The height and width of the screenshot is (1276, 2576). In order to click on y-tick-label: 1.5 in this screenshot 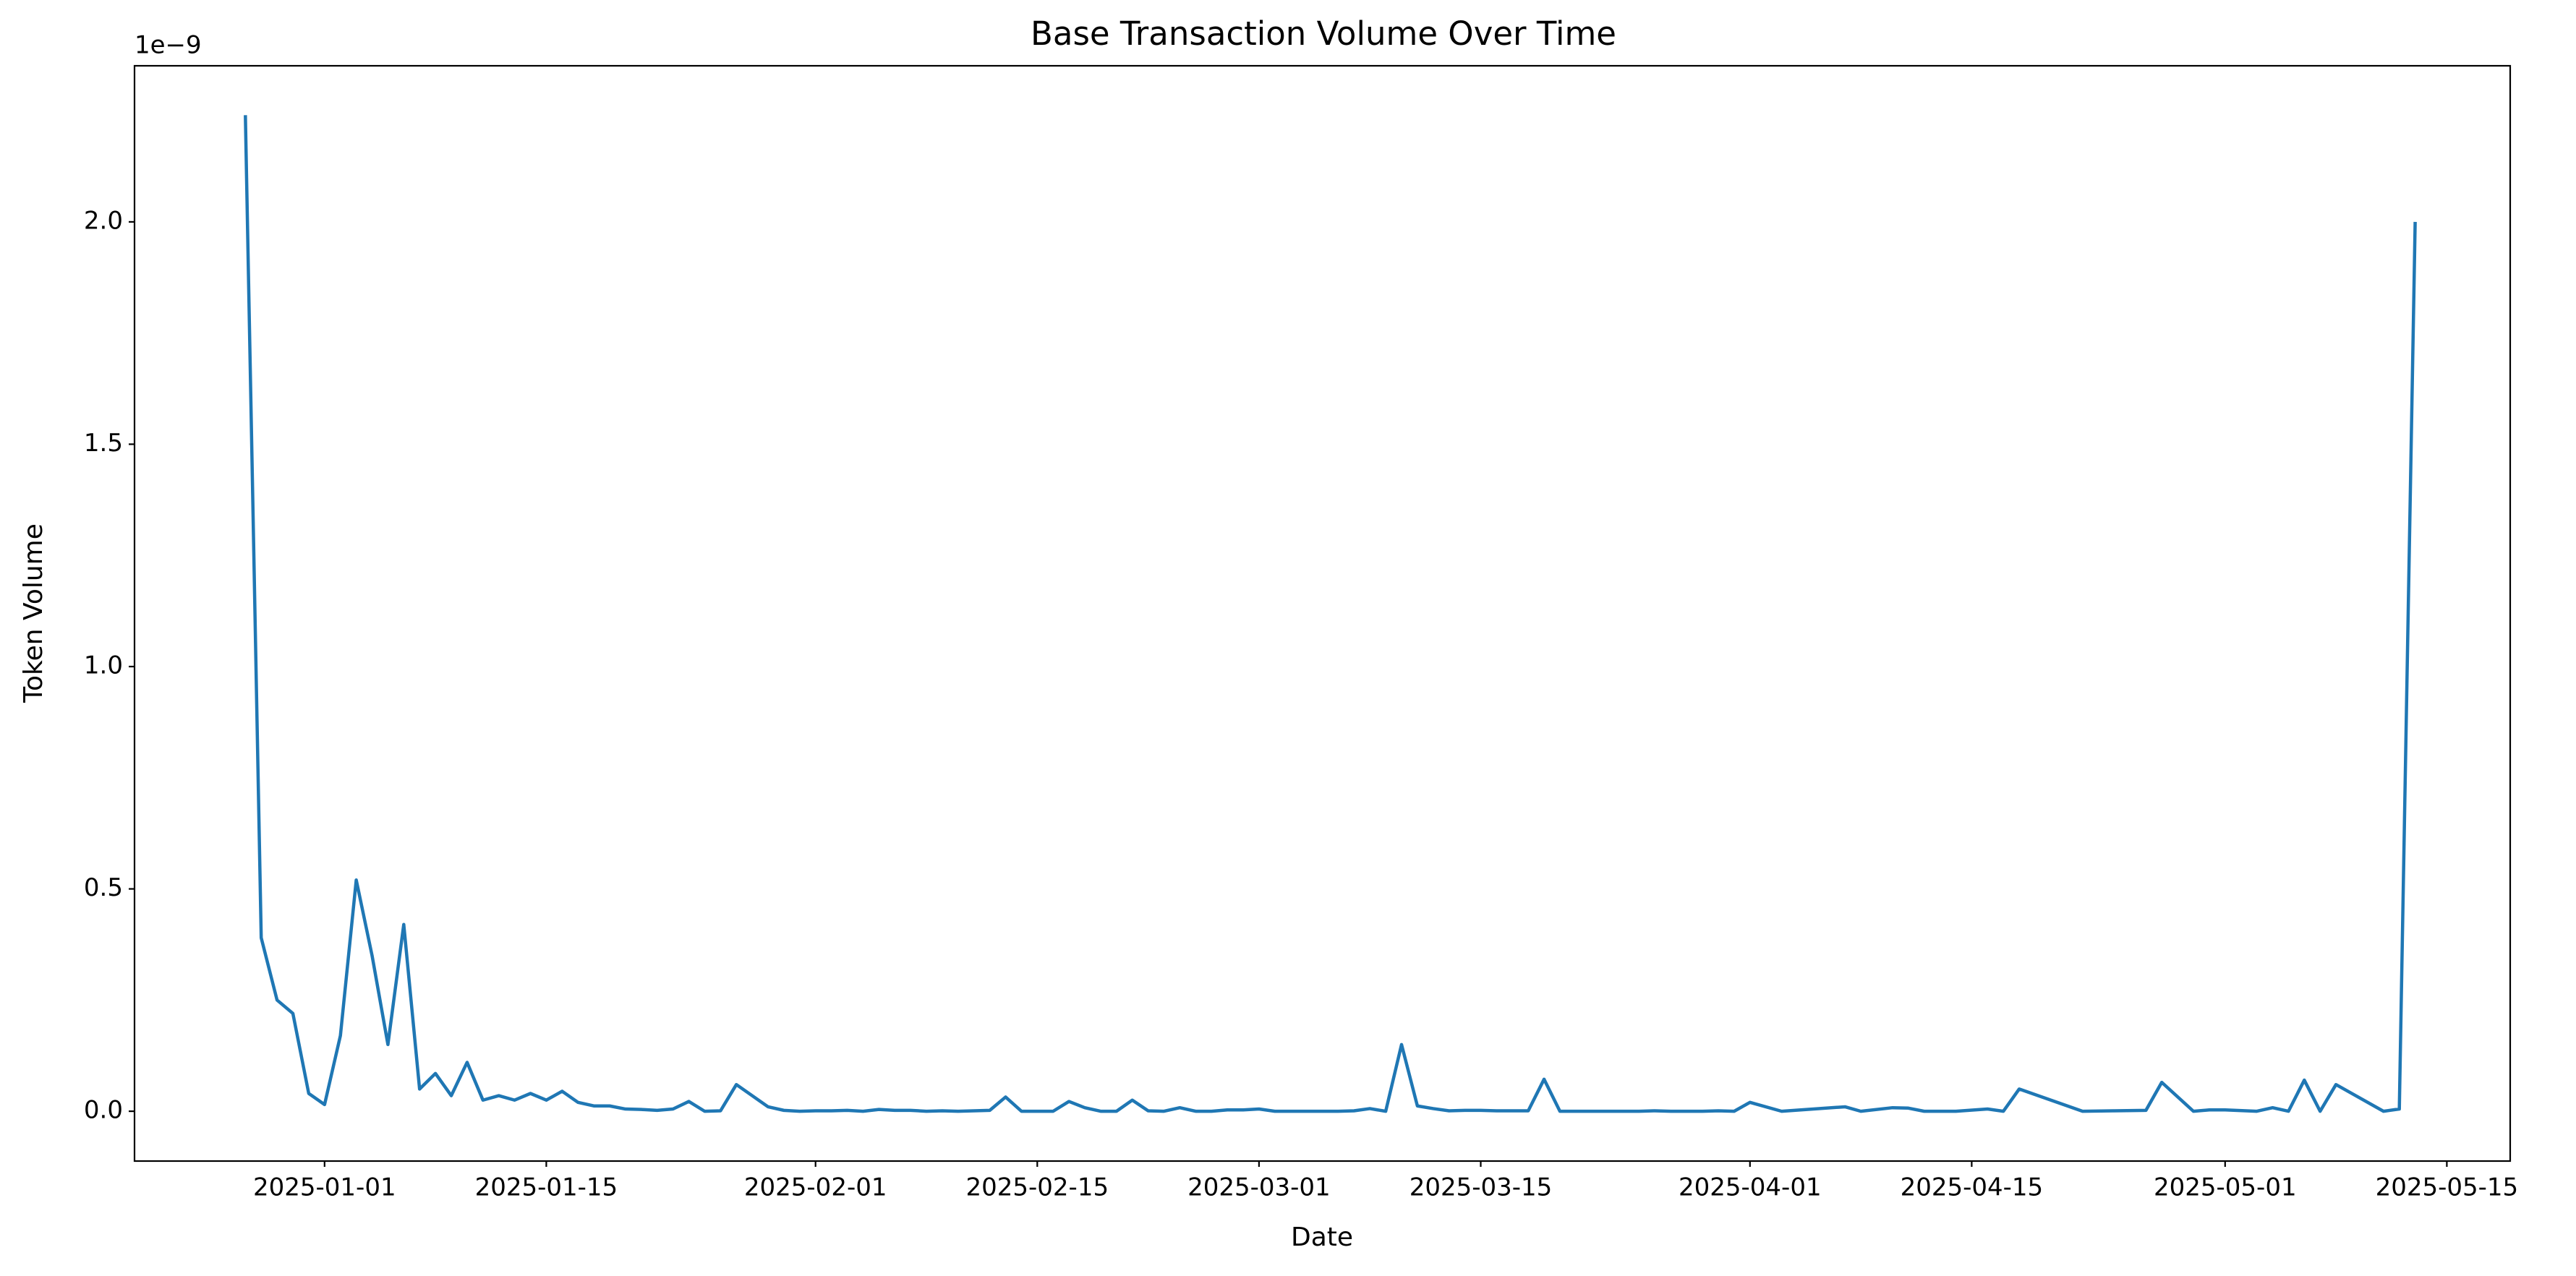, I will do `click(104, 443)`.